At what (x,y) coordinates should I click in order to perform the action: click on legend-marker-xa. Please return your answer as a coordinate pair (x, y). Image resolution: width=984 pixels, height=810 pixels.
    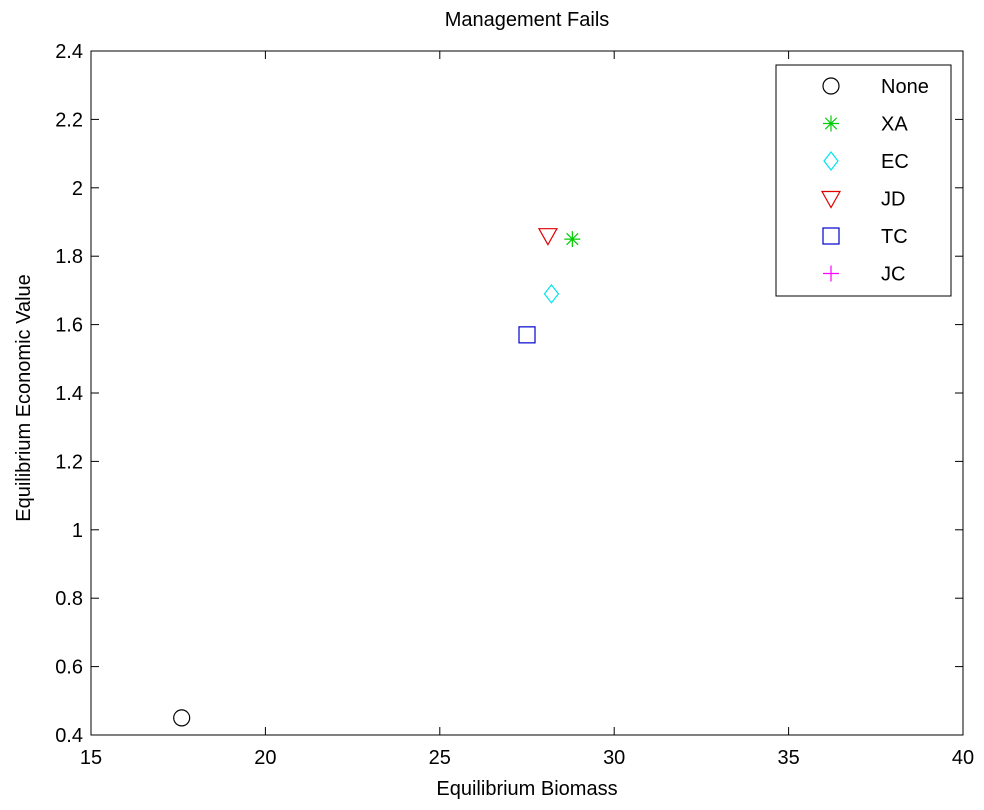
    Looking at the image, I should click on (831, 123).